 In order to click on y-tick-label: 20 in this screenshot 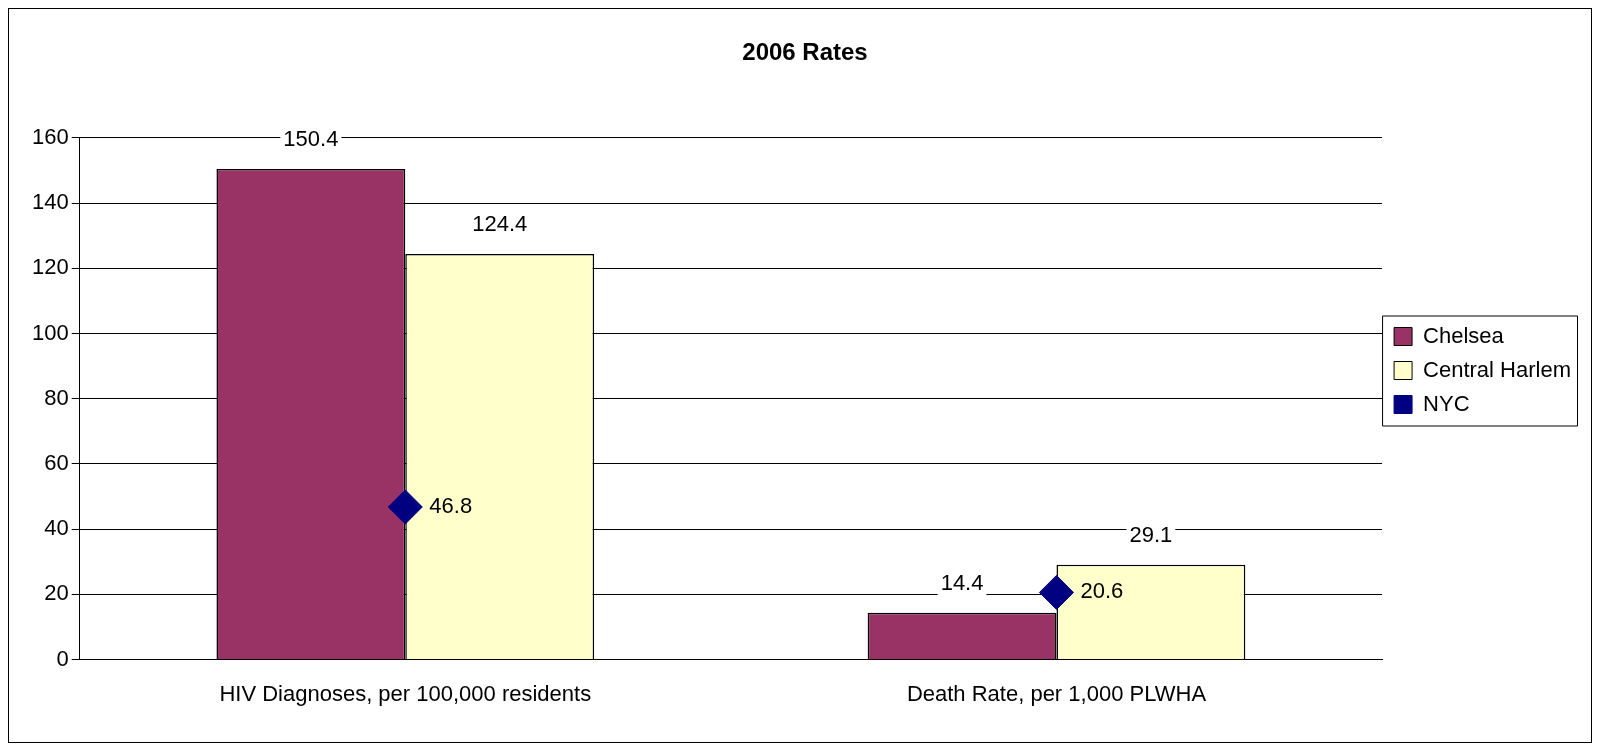, I will do `click(56, 593)`.